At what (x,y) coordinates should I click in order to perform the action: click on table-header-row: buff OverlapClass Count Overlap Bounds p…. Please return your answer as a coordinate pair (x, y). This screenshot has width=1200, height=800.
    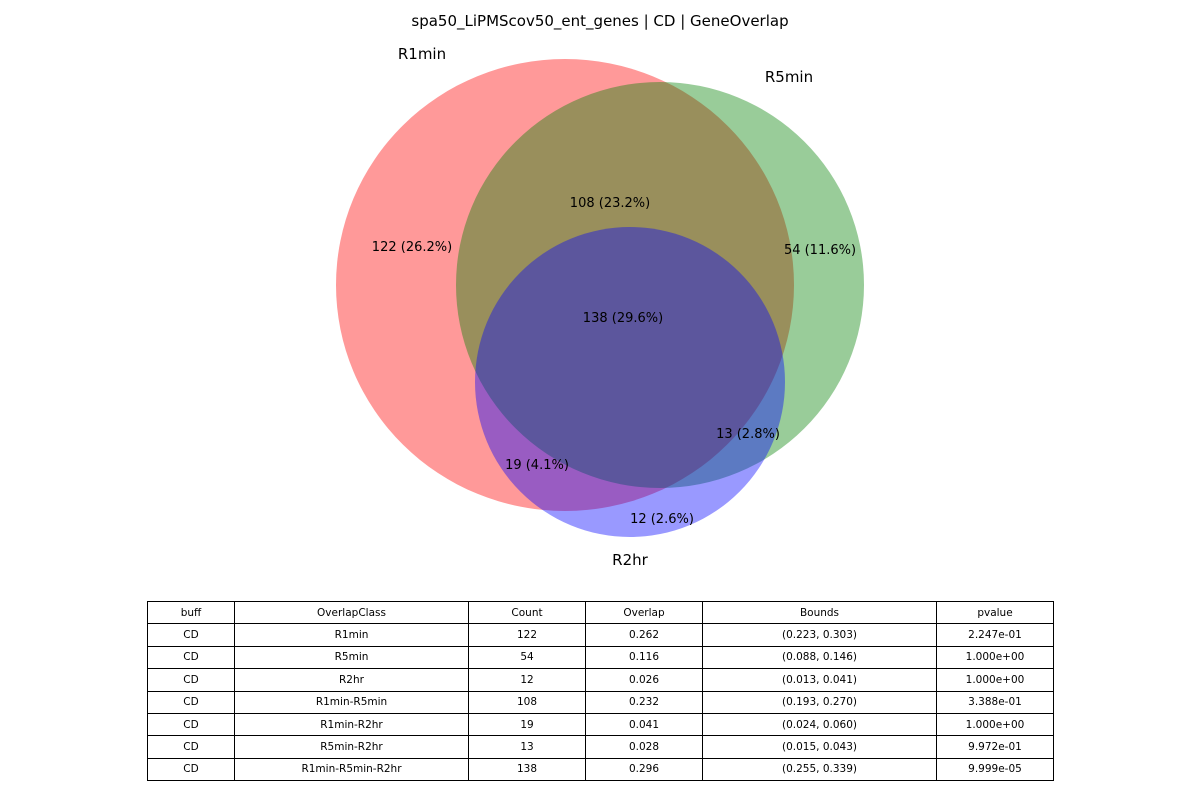
    Looking at the image, I should click on (600, 612).